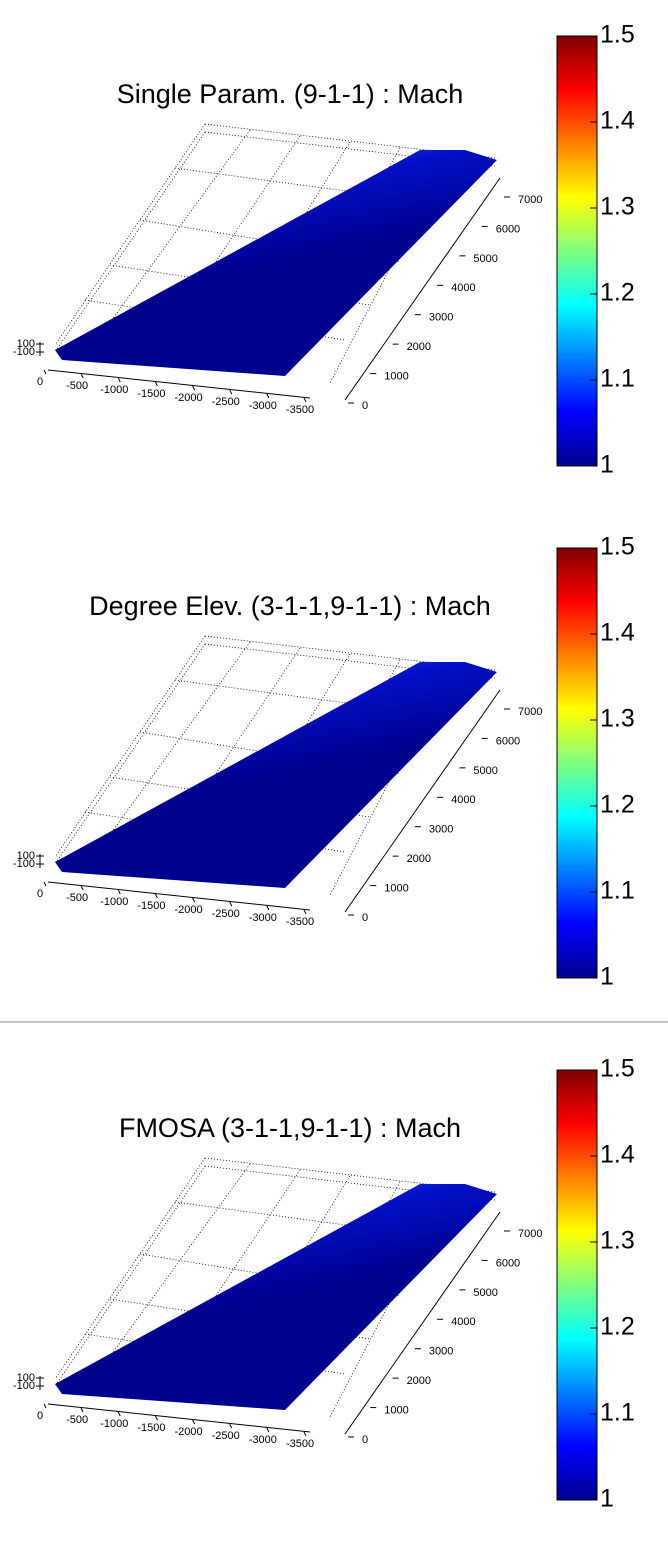 The image size is (668, 1551). What do you see at coordinates (290, 94) in the screenshot?
I see `chart-title: Single Param. (9-1-1) : Mach` at bounding box center [290, 94].